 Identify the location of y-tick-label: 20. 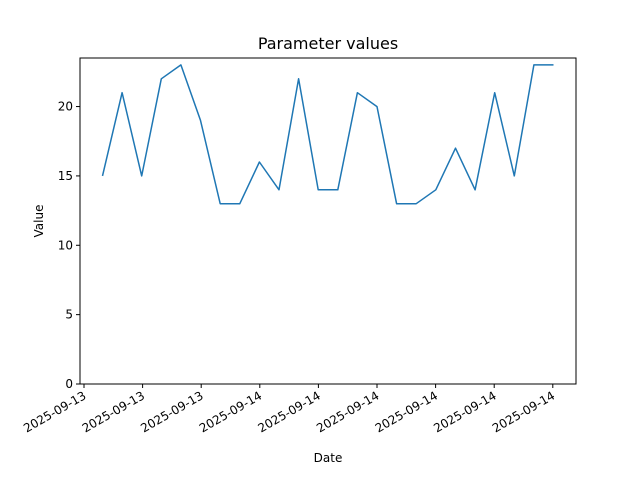
(65, 107).